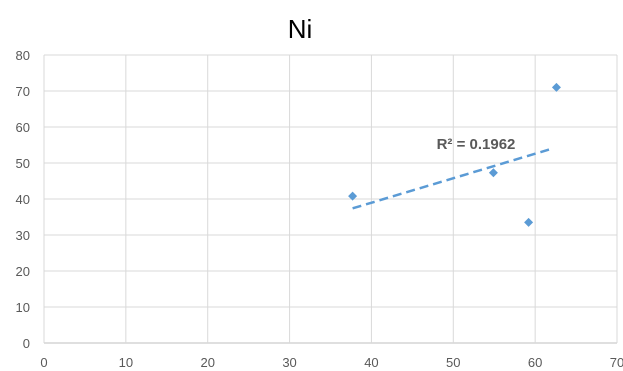 The image size is (623, 371). What do you see at coordinates (23, 91) in the screenshot?
I see `y-tick-label: 70` at bounding box center [23, 91].